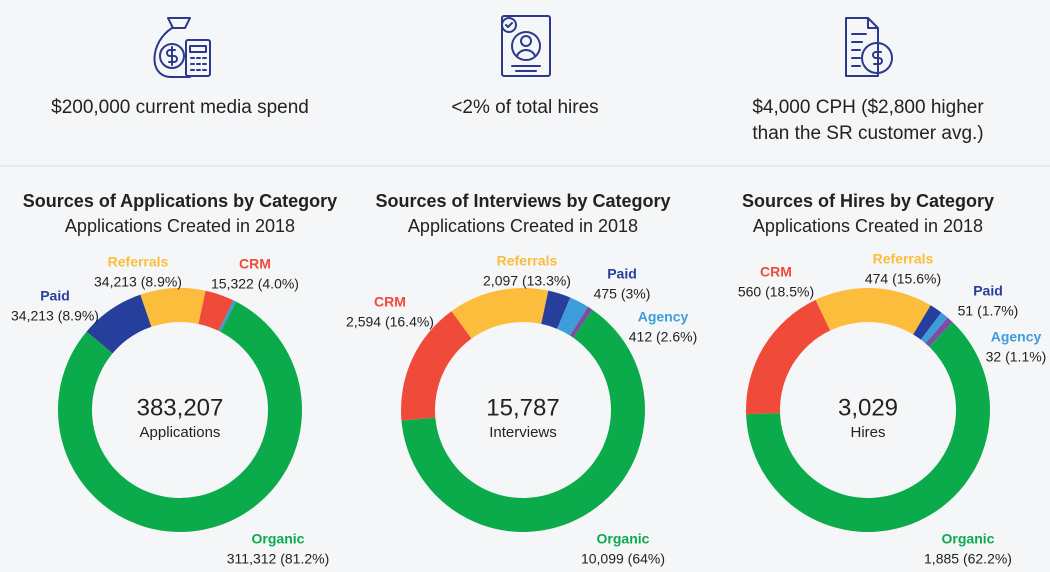 This screenshot has width=1050, height=572. What do you see at coordinates (868, 407) in the screenshot?
I see `donut-total: 3,029` at bounding box center [868, 407].